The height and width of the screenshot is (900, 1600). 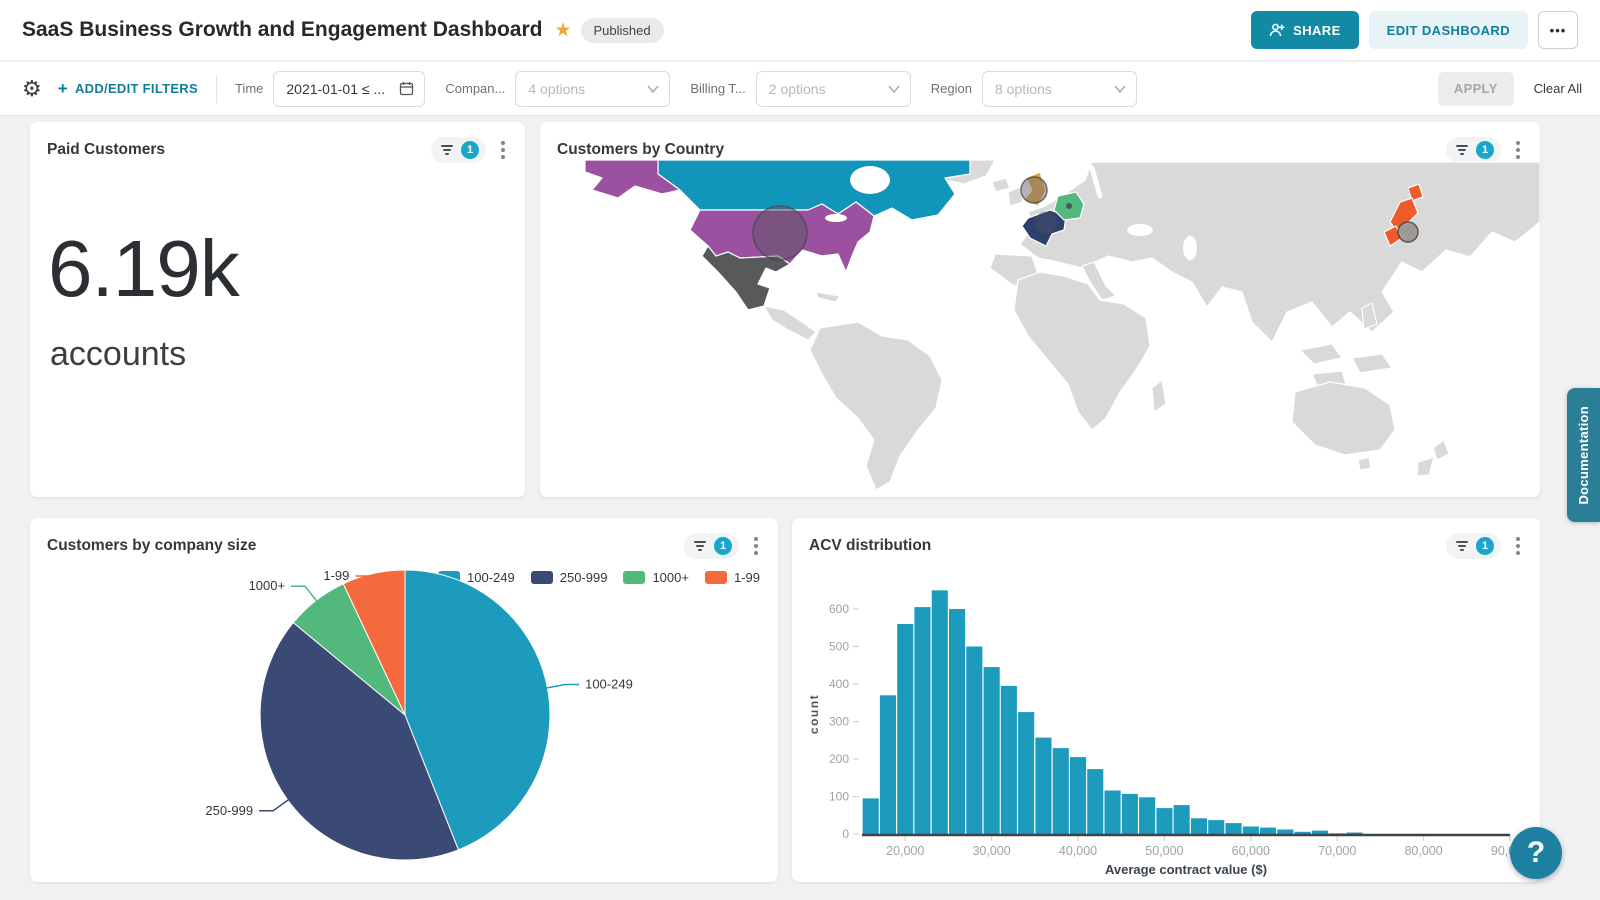 I want to click on y-axis-title: count, so click(x=814, y=714).